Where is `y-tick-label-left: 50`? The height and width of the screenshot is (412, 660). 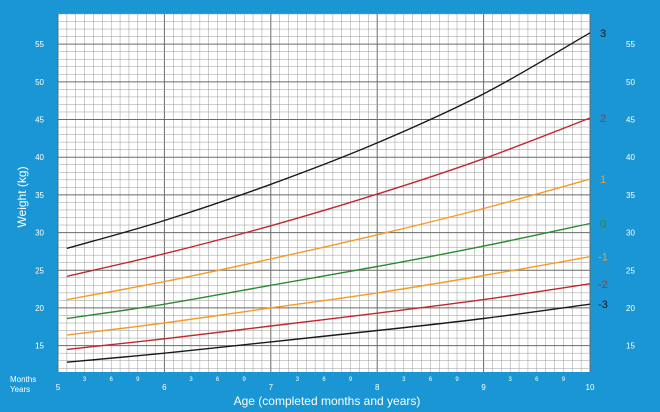
y-tick-label-left: 50 is located at coordinates (39, 82).